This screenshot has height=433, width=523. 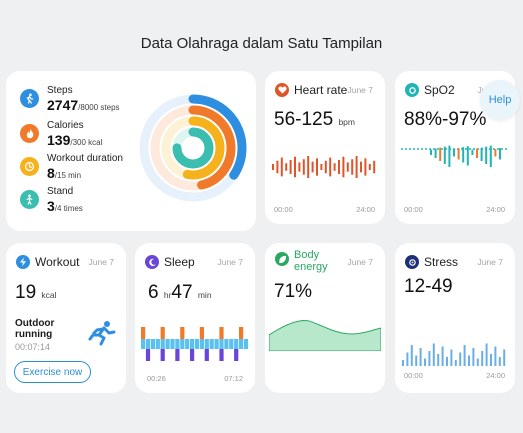 What do you see at coordinates (59, 140) in the screenshot?
I see `calories-value: 139` at bounding box center [59, 140].